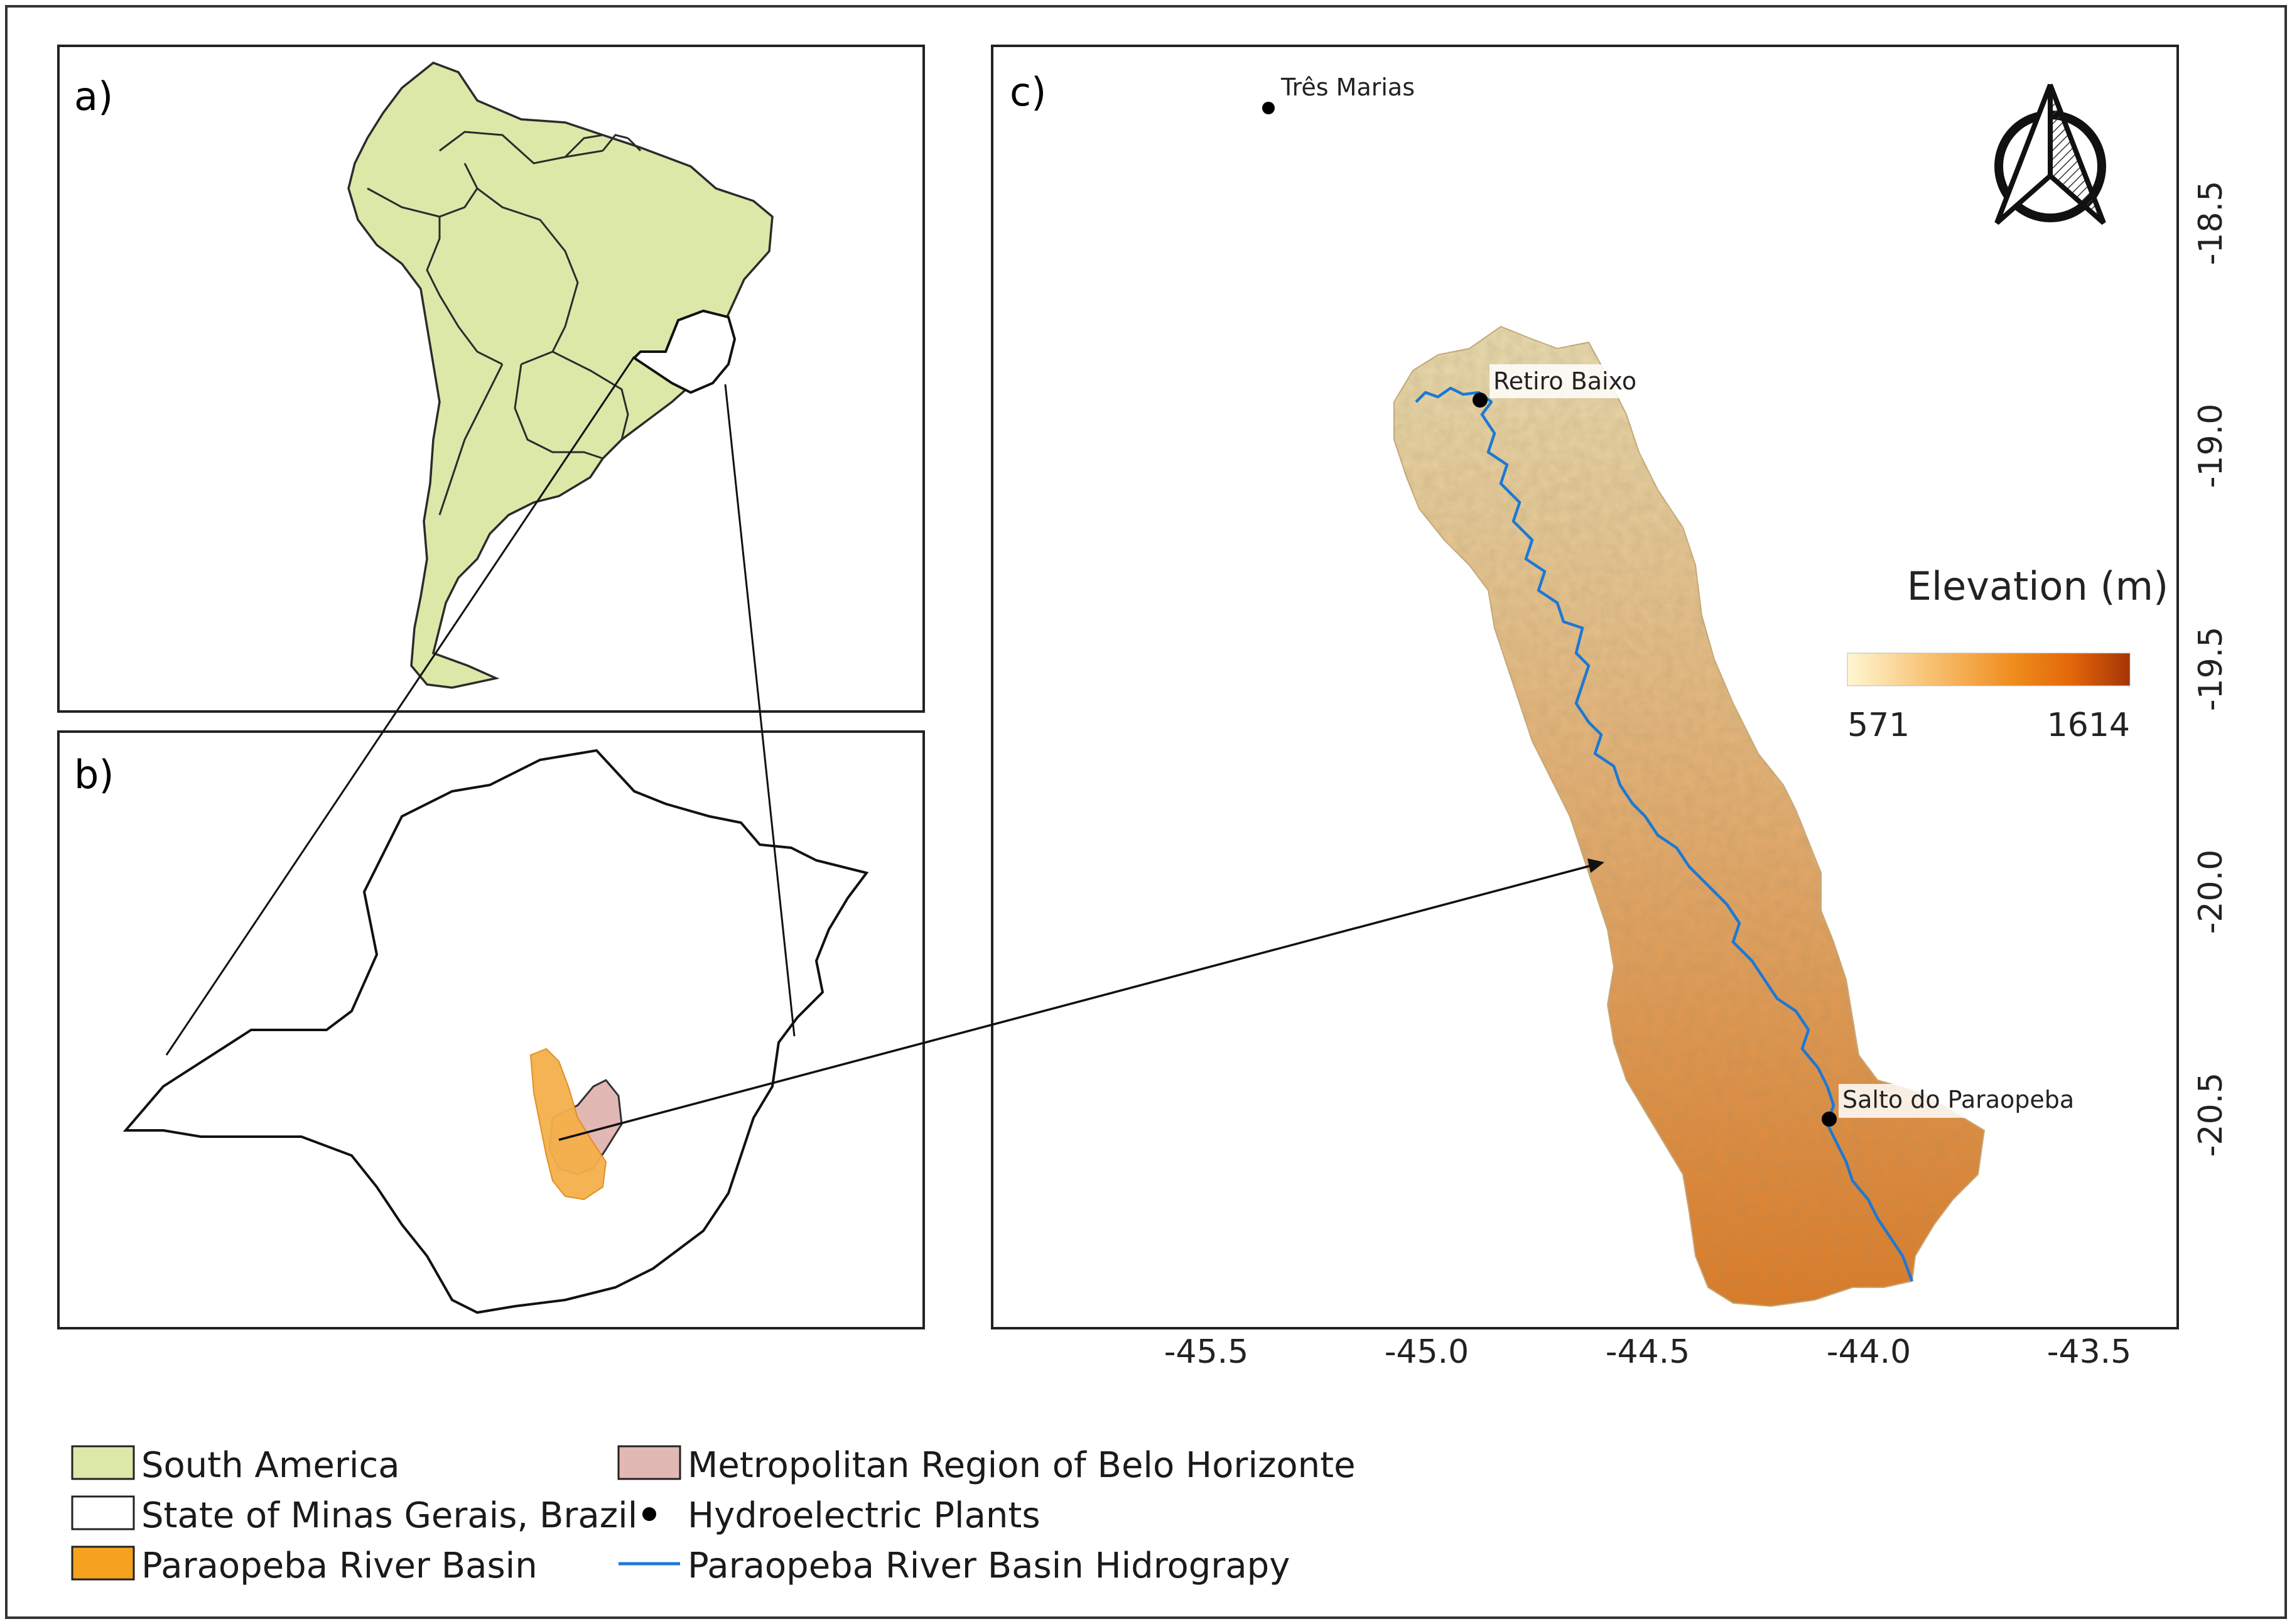  Describe the element at coordinates (568, 1124) in the screenshot. I see `basin-small-shape` at that location.